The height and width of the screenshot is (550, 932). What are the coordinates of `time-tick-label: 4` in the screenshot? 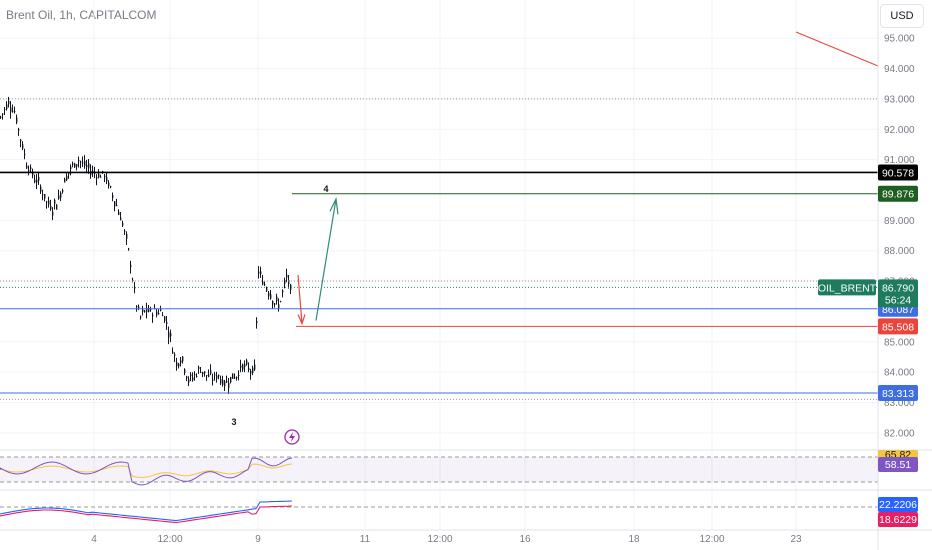 It's located at (94, 539).